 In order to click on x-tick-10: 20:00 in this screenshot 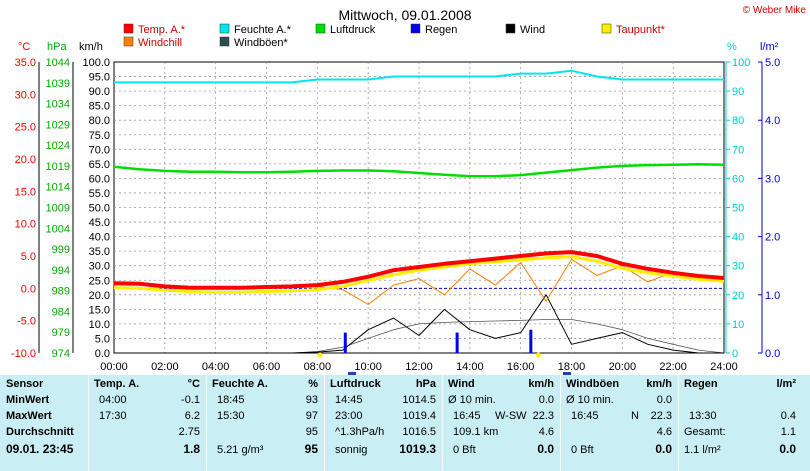, I will do `click(623, 367)`.